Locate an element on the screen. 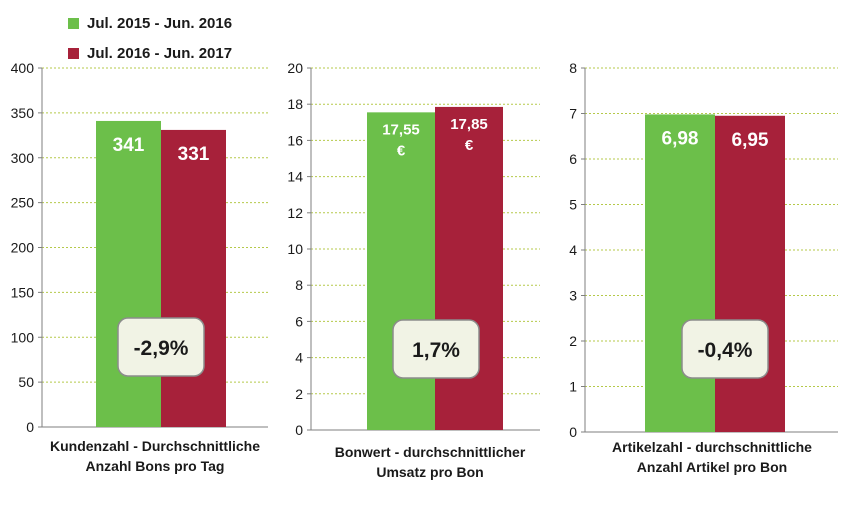  legend-item-2016-2017: Jul. 2016 - Jun. 2017 is located at coordinates (150, 53).